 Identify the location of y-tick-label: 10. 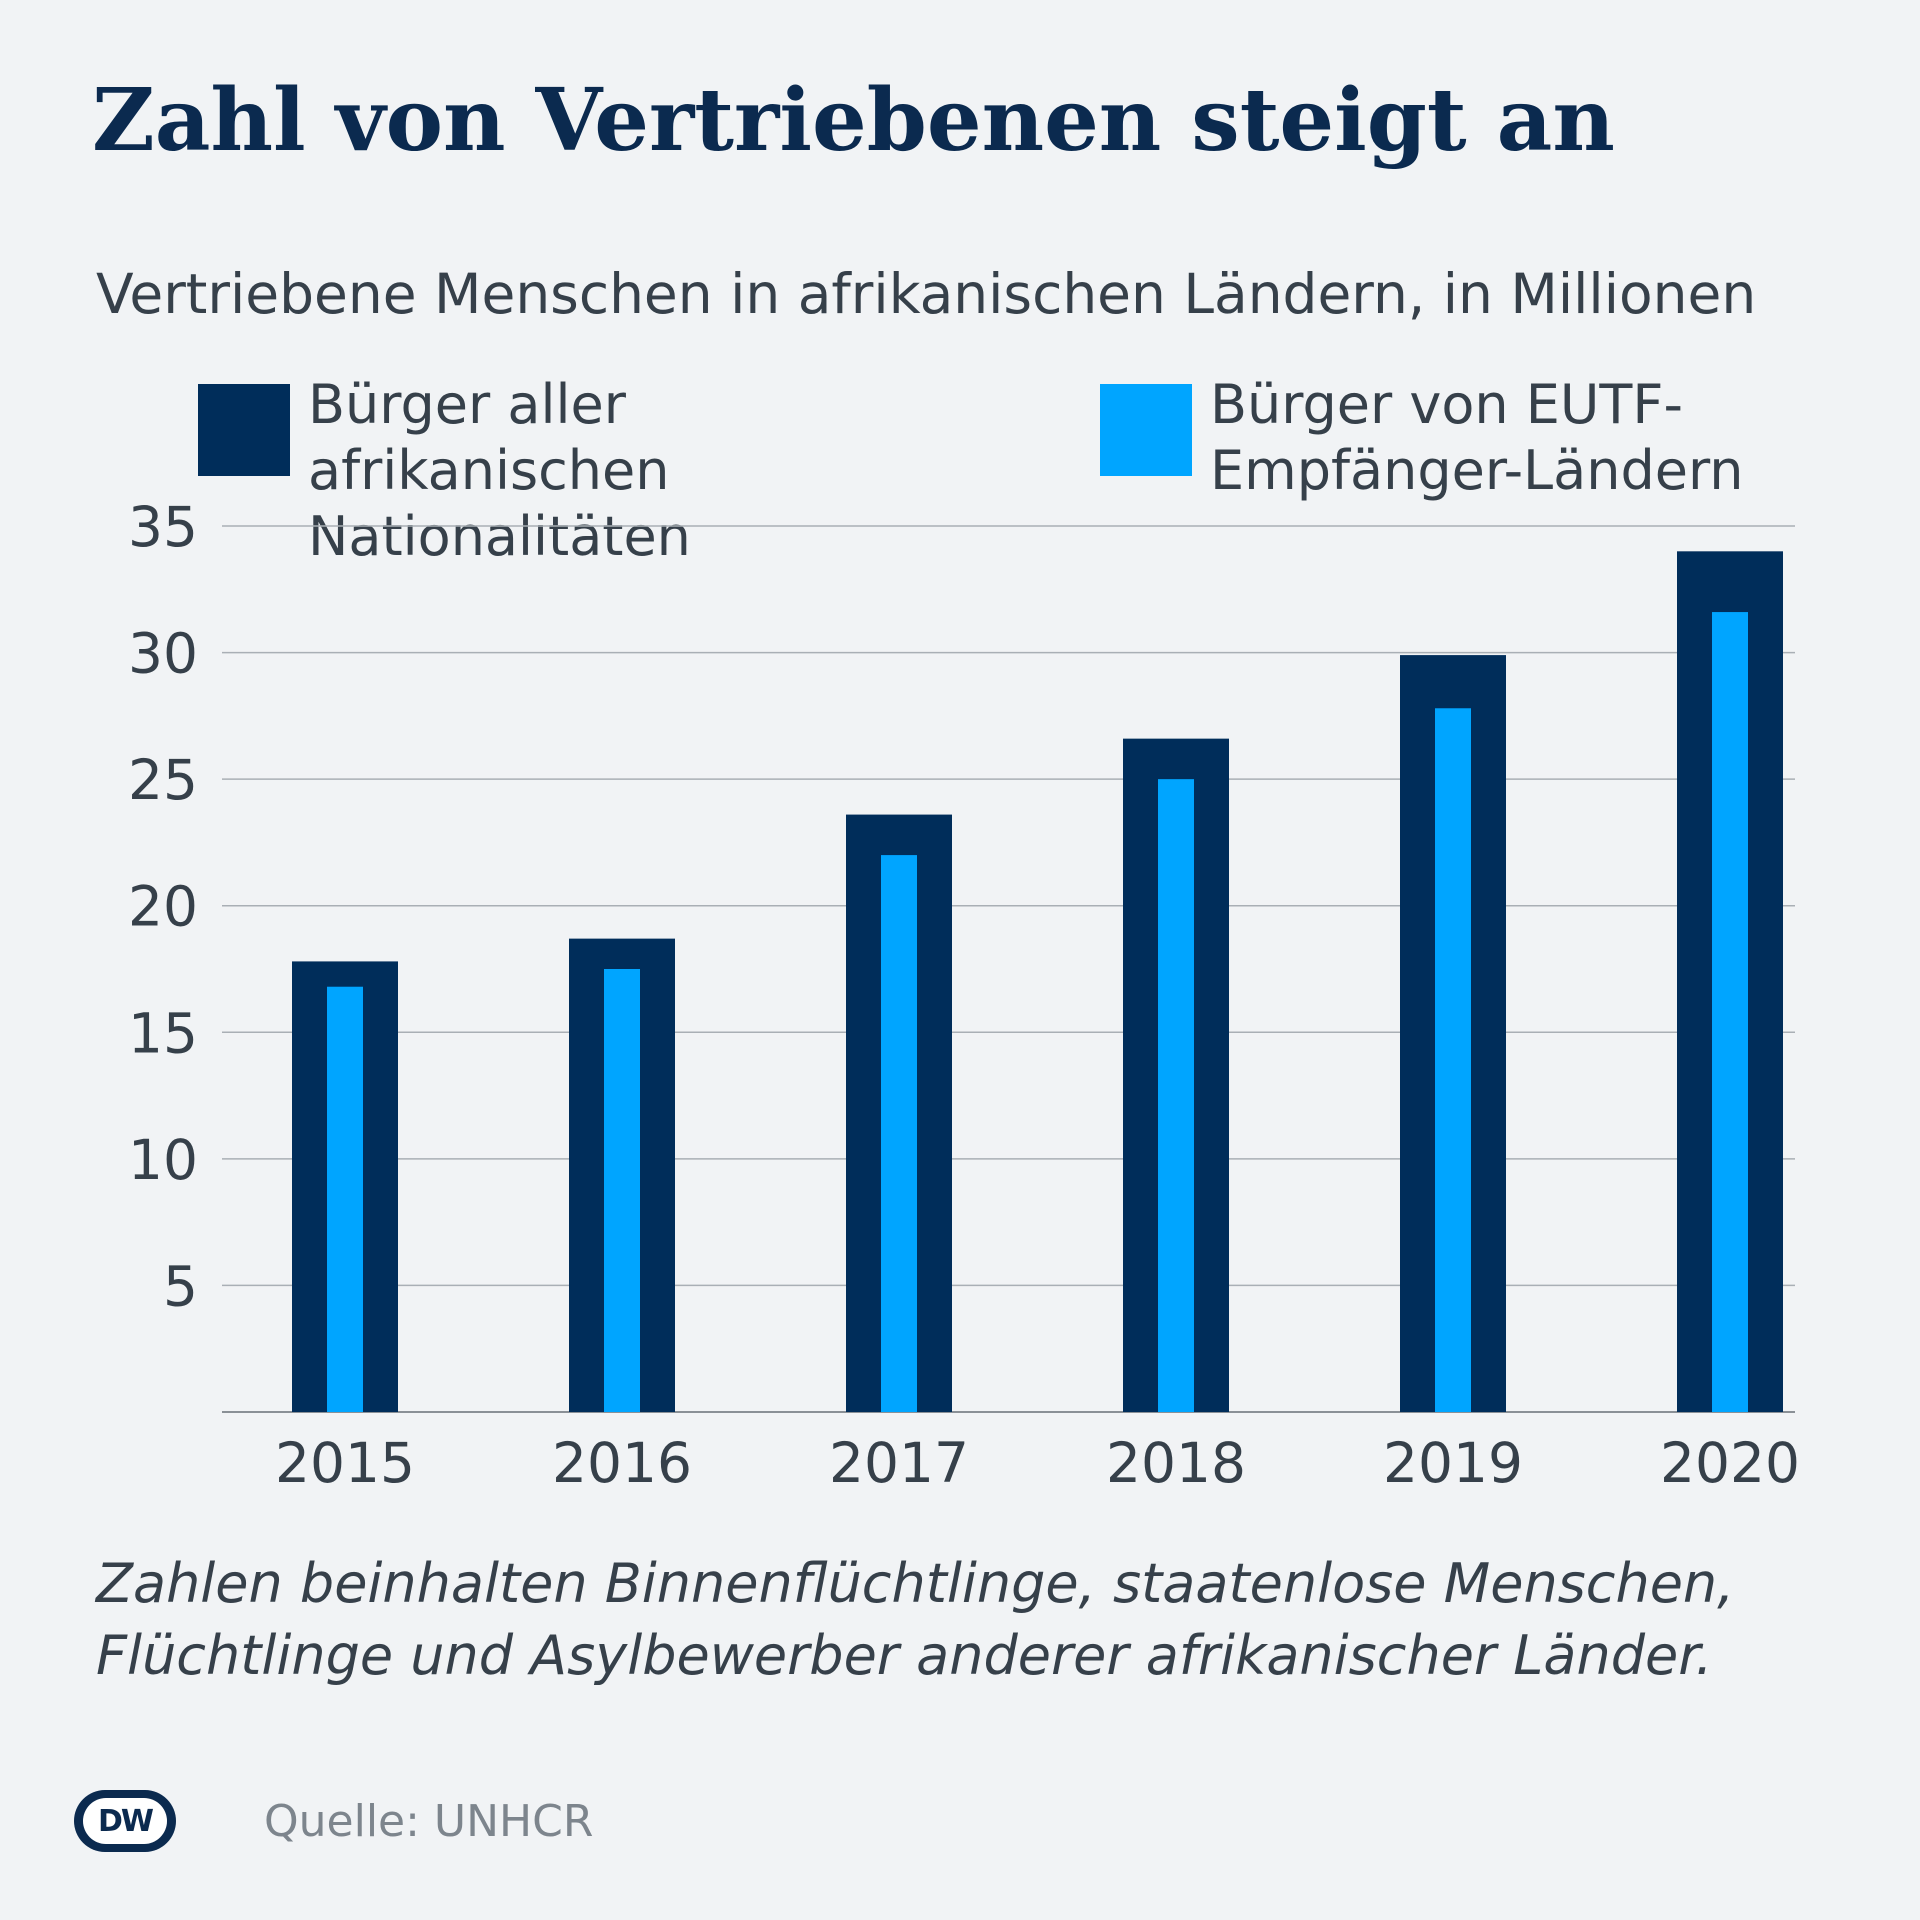
(163, 1160).